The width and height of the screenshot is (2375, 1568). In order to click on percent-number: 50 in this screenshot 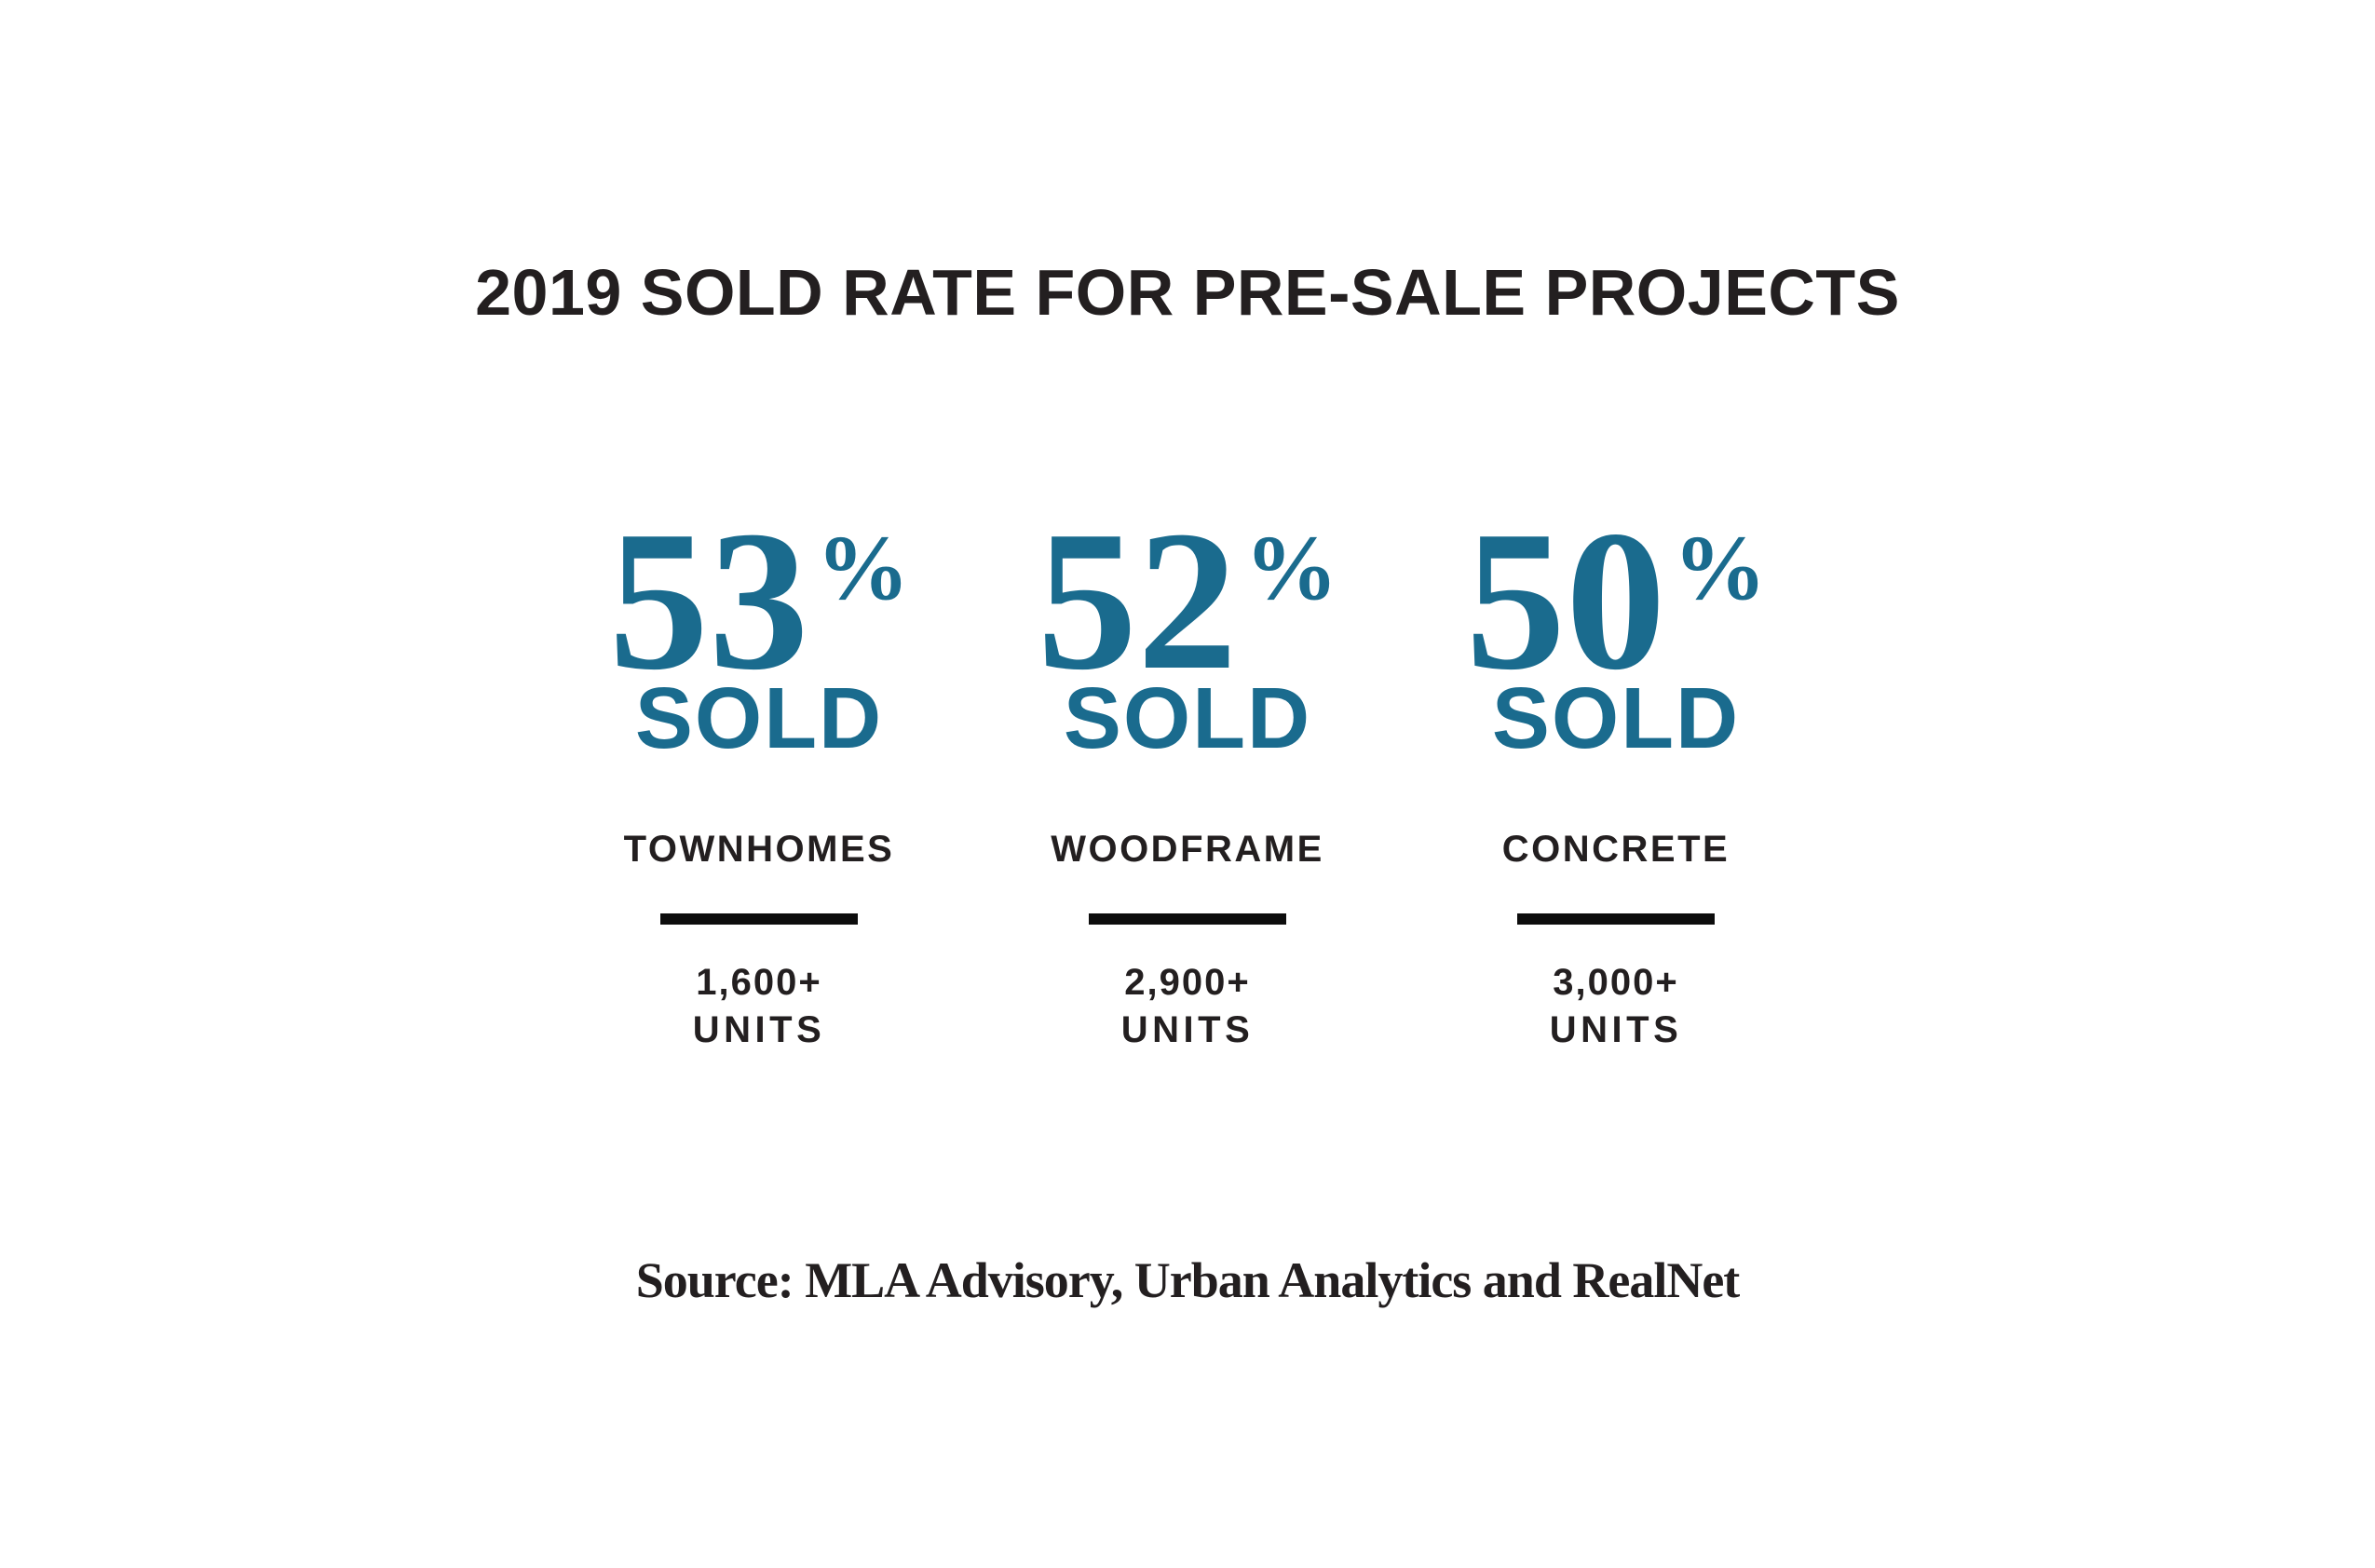, I will do `click(1566, 600)`.